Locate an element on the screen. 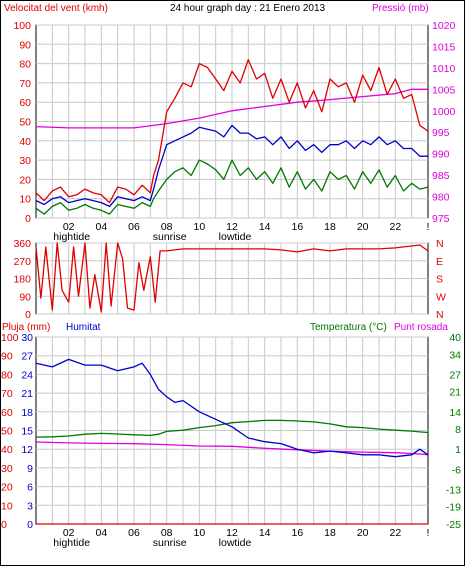 The width and height of the screenshot is (465, 566). rain-y-tick: 12 is located at coordinates (27, 450).